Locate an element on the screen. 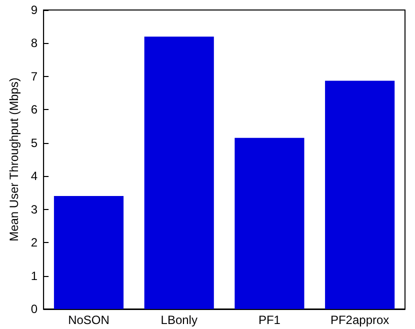  x-tick-label: NoSON is located at coordinates (89, 320).